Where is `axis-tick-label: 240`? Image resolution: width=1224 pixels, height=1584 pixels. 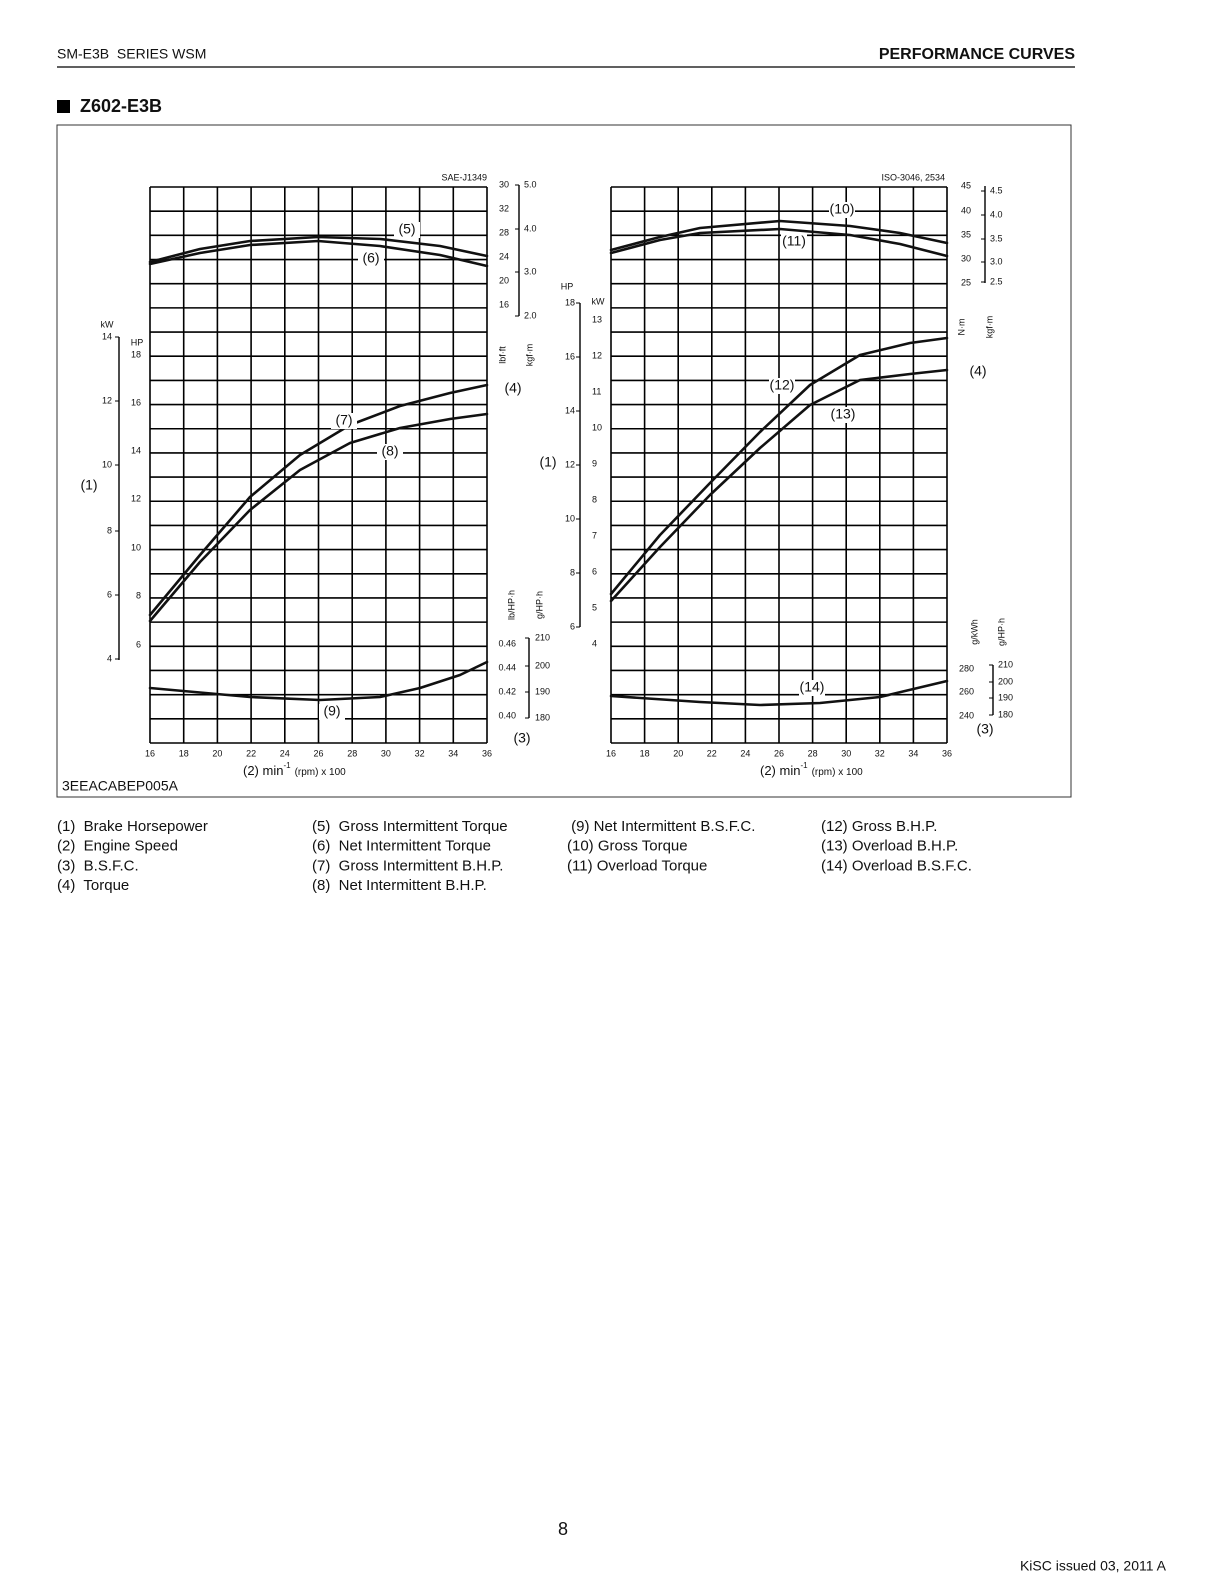
axis-tick-label: 240 is located at coordinates (966, 715).